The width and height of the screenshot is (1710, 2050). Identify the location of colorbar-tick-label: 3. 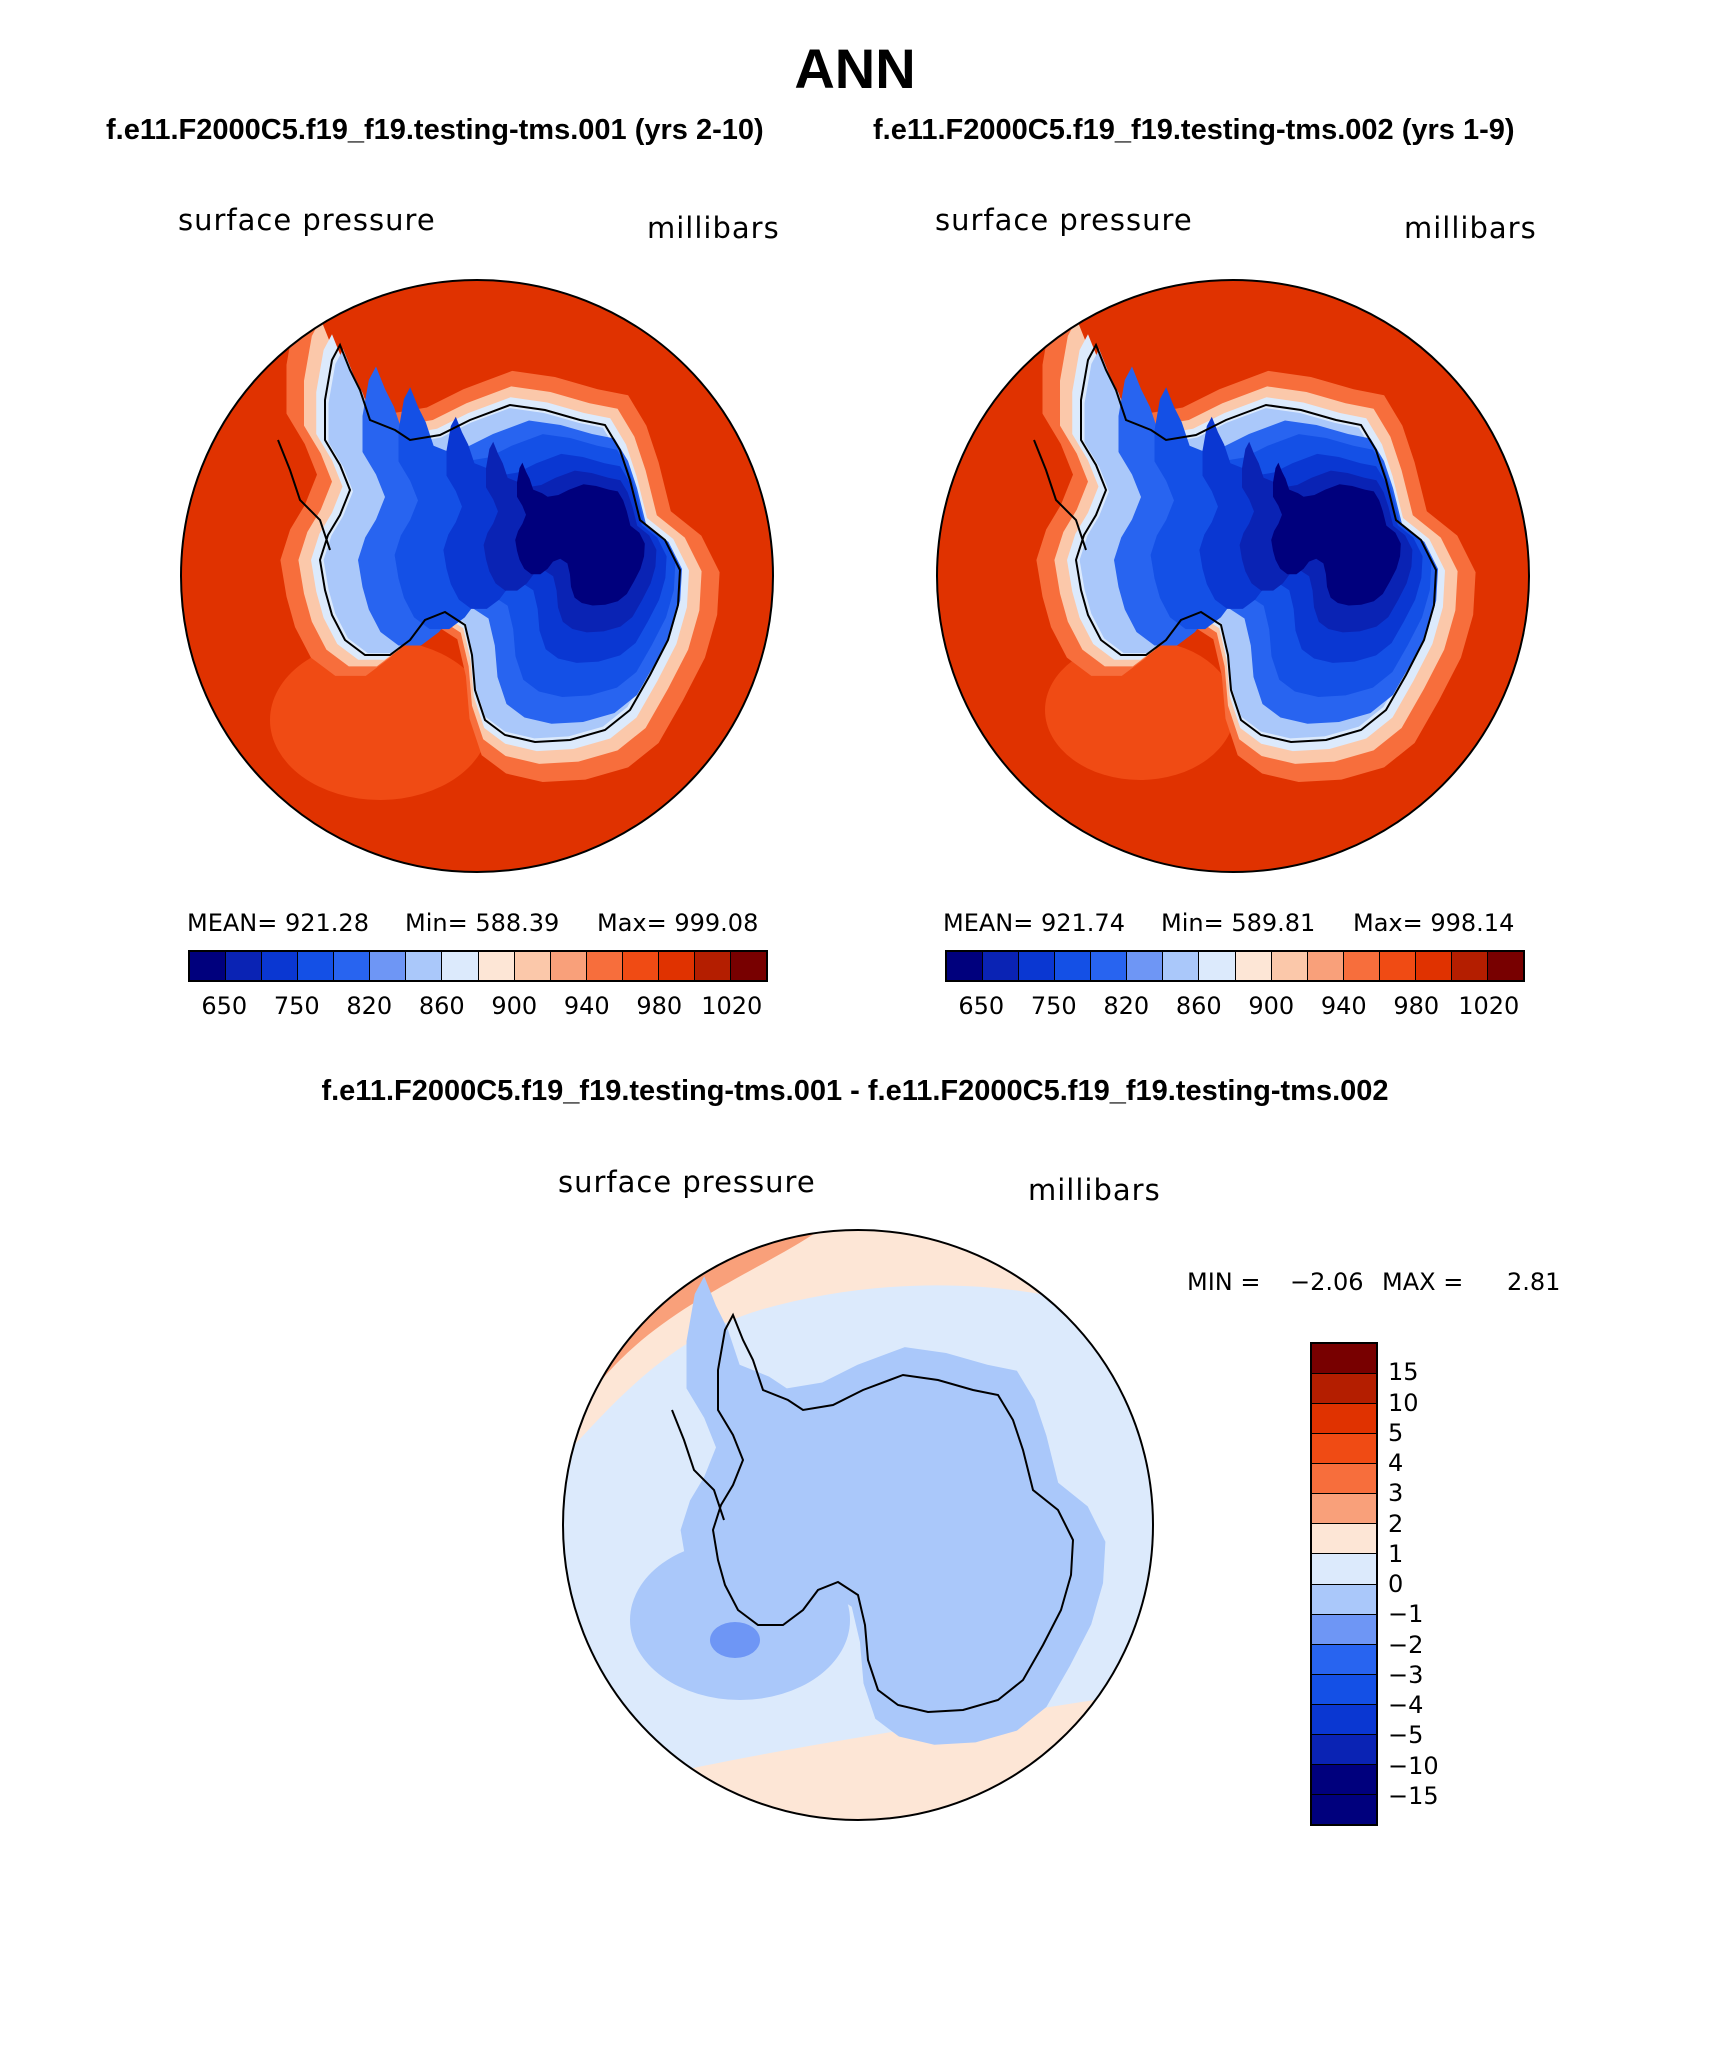
(1396, 1493).